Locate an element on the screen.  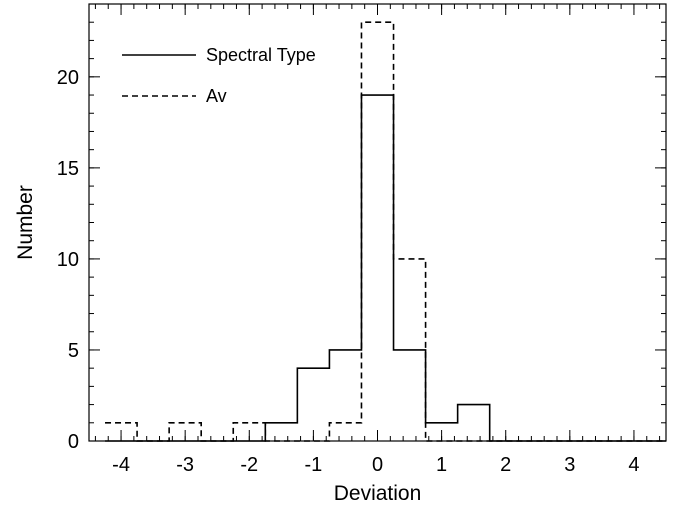
x-tick-label: -4 is located at coordinates (121, 465).